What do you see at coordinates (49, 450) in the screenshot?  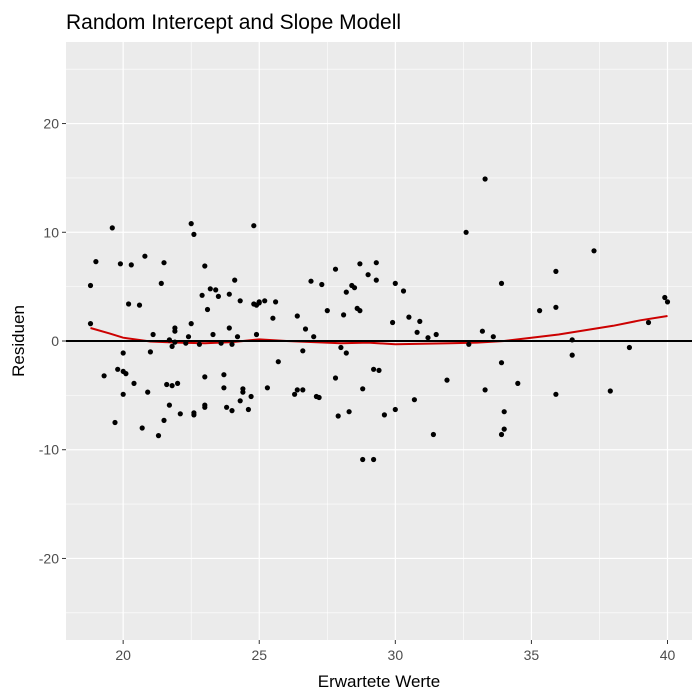 I see `y-tick-label: -10` at bounding box center [49, 450].